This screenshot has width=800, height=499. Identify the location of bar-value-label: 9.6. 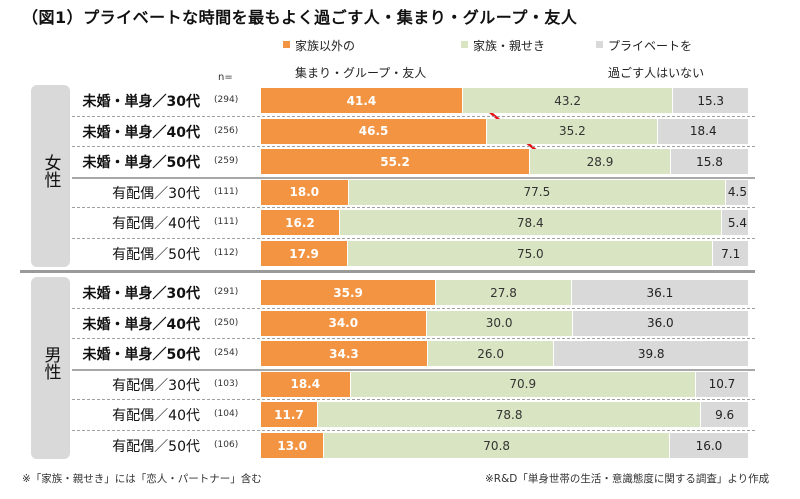
(725, 414).